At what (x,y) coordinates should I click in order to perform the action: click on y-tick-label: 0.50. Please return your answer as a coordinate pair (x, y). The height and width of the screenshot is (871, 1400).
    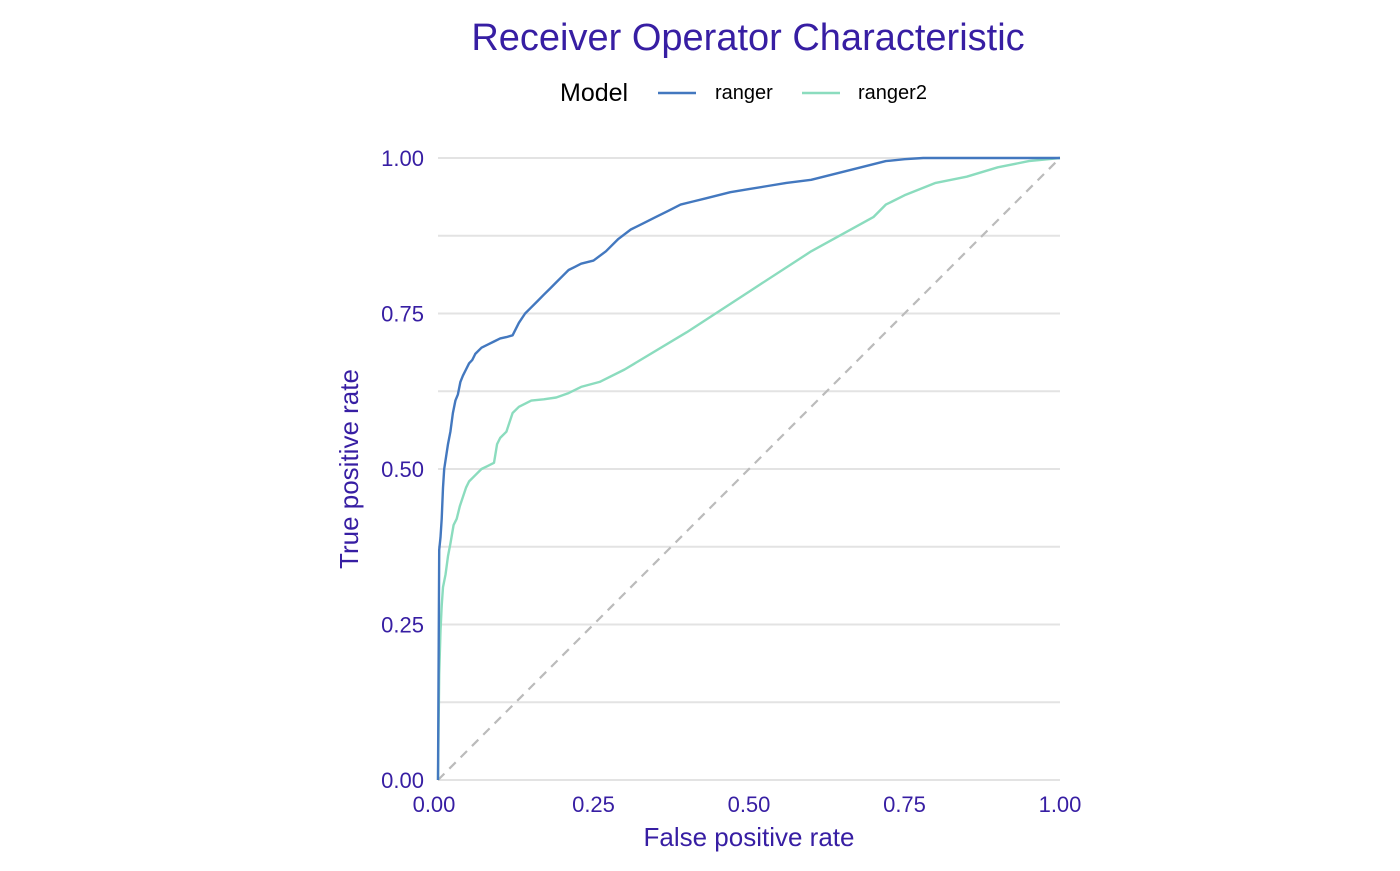
    Looking at the image, I should click on (402, 469).